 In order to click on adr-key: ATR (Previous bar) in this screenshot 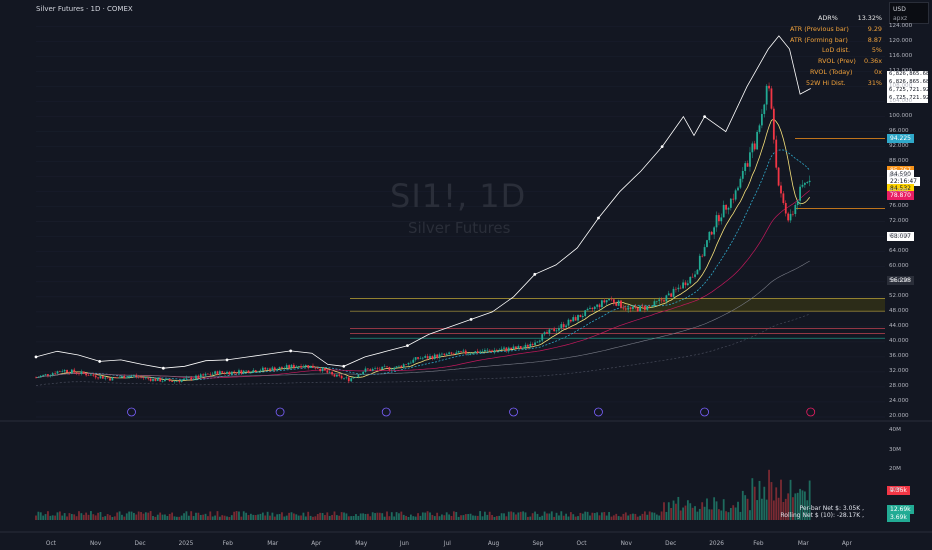, I will do `click(819, 28)`.